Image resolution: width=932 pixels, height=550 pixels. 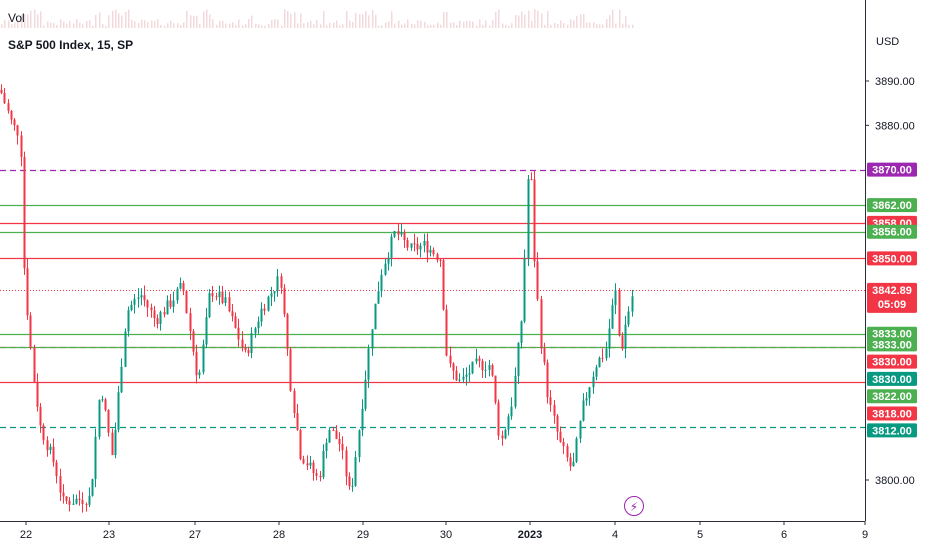 What do you see at coordinates (634, 506) in the screenshot?
I see `lightning-icon: ⚡` at bounding box center [634, 506].